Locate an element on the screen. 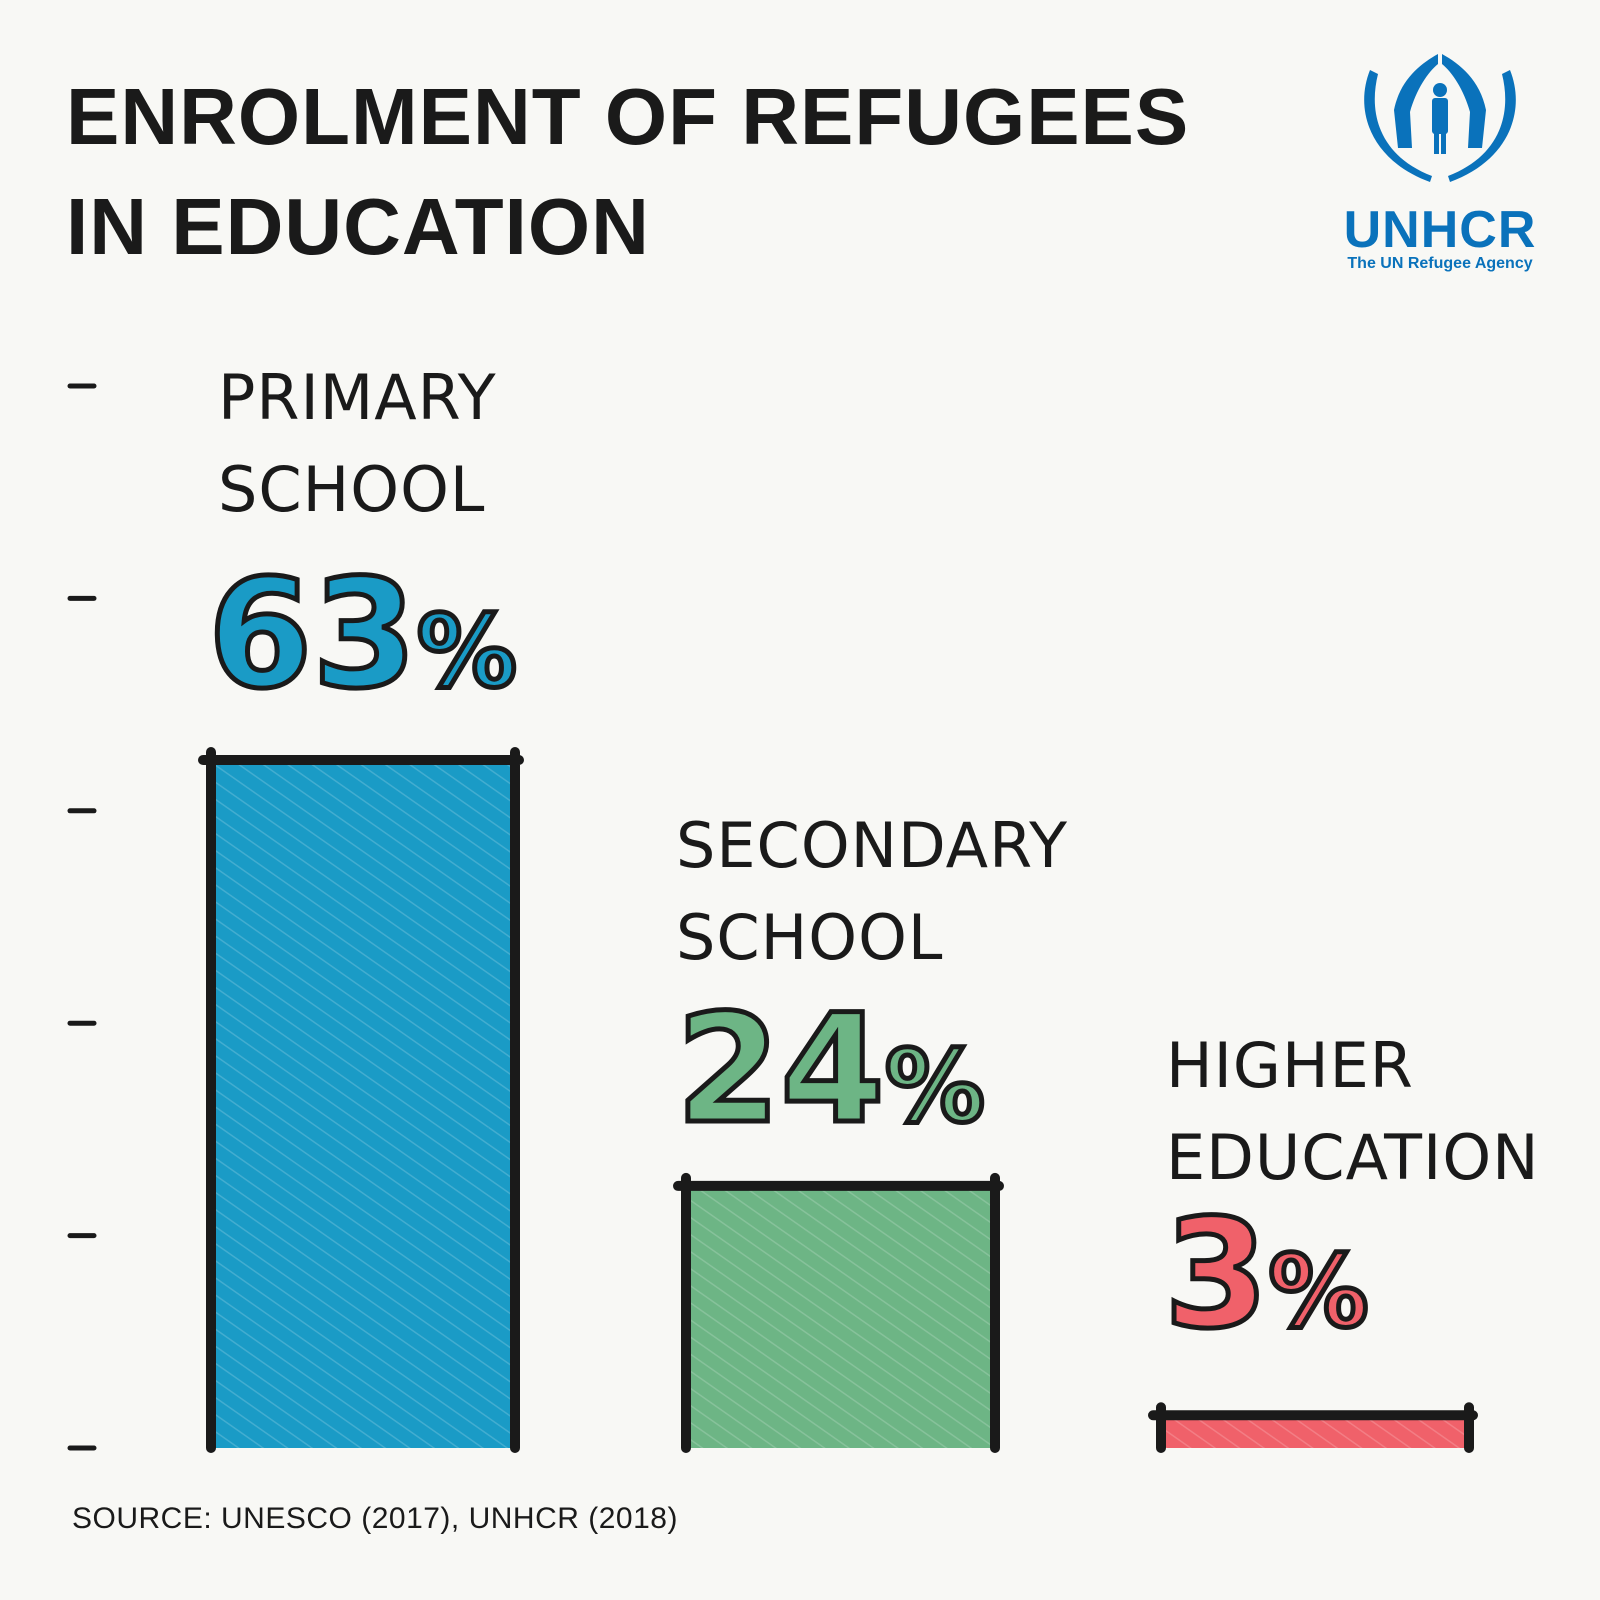 This screenshot has width=1600, height=1600. value-label-primary: 63% is located at coordinates (363, 642).